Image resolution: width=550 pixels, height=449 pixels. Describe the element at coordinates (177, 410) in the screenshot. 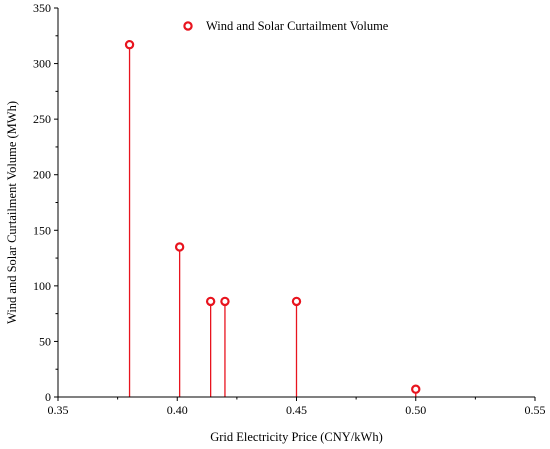

I see `x-tick-label: 0.40` at that location.